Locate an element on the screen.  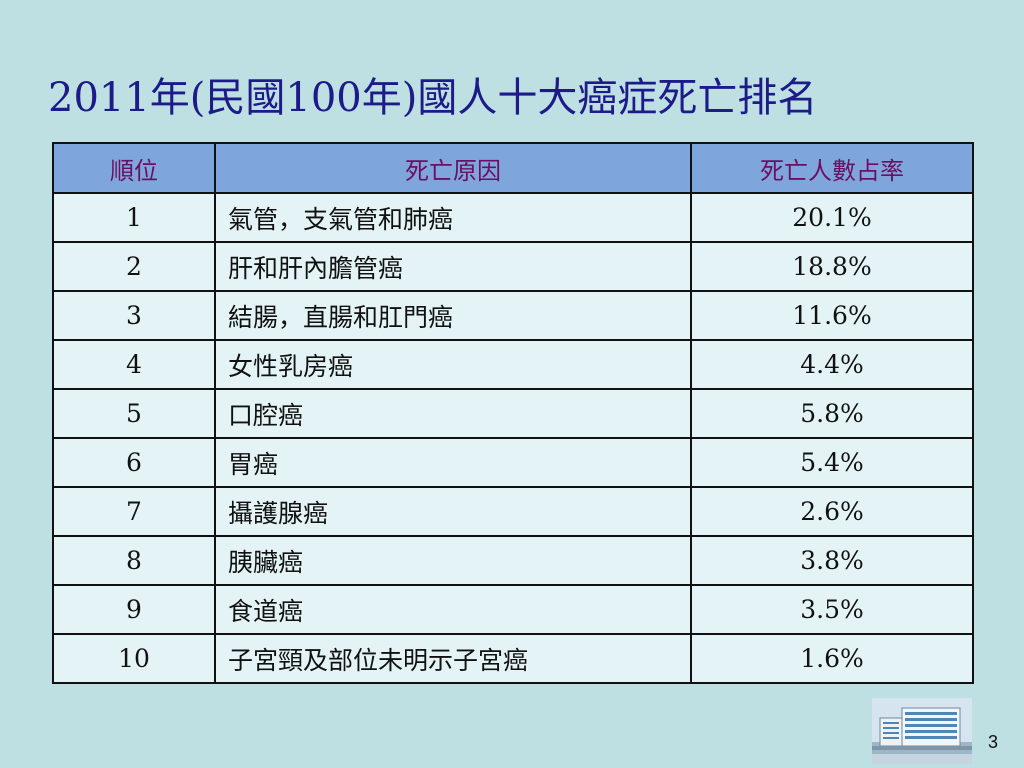
table-row: 2 肝和肝內膽管癌 18.8% is located at coordinates (513, 266).